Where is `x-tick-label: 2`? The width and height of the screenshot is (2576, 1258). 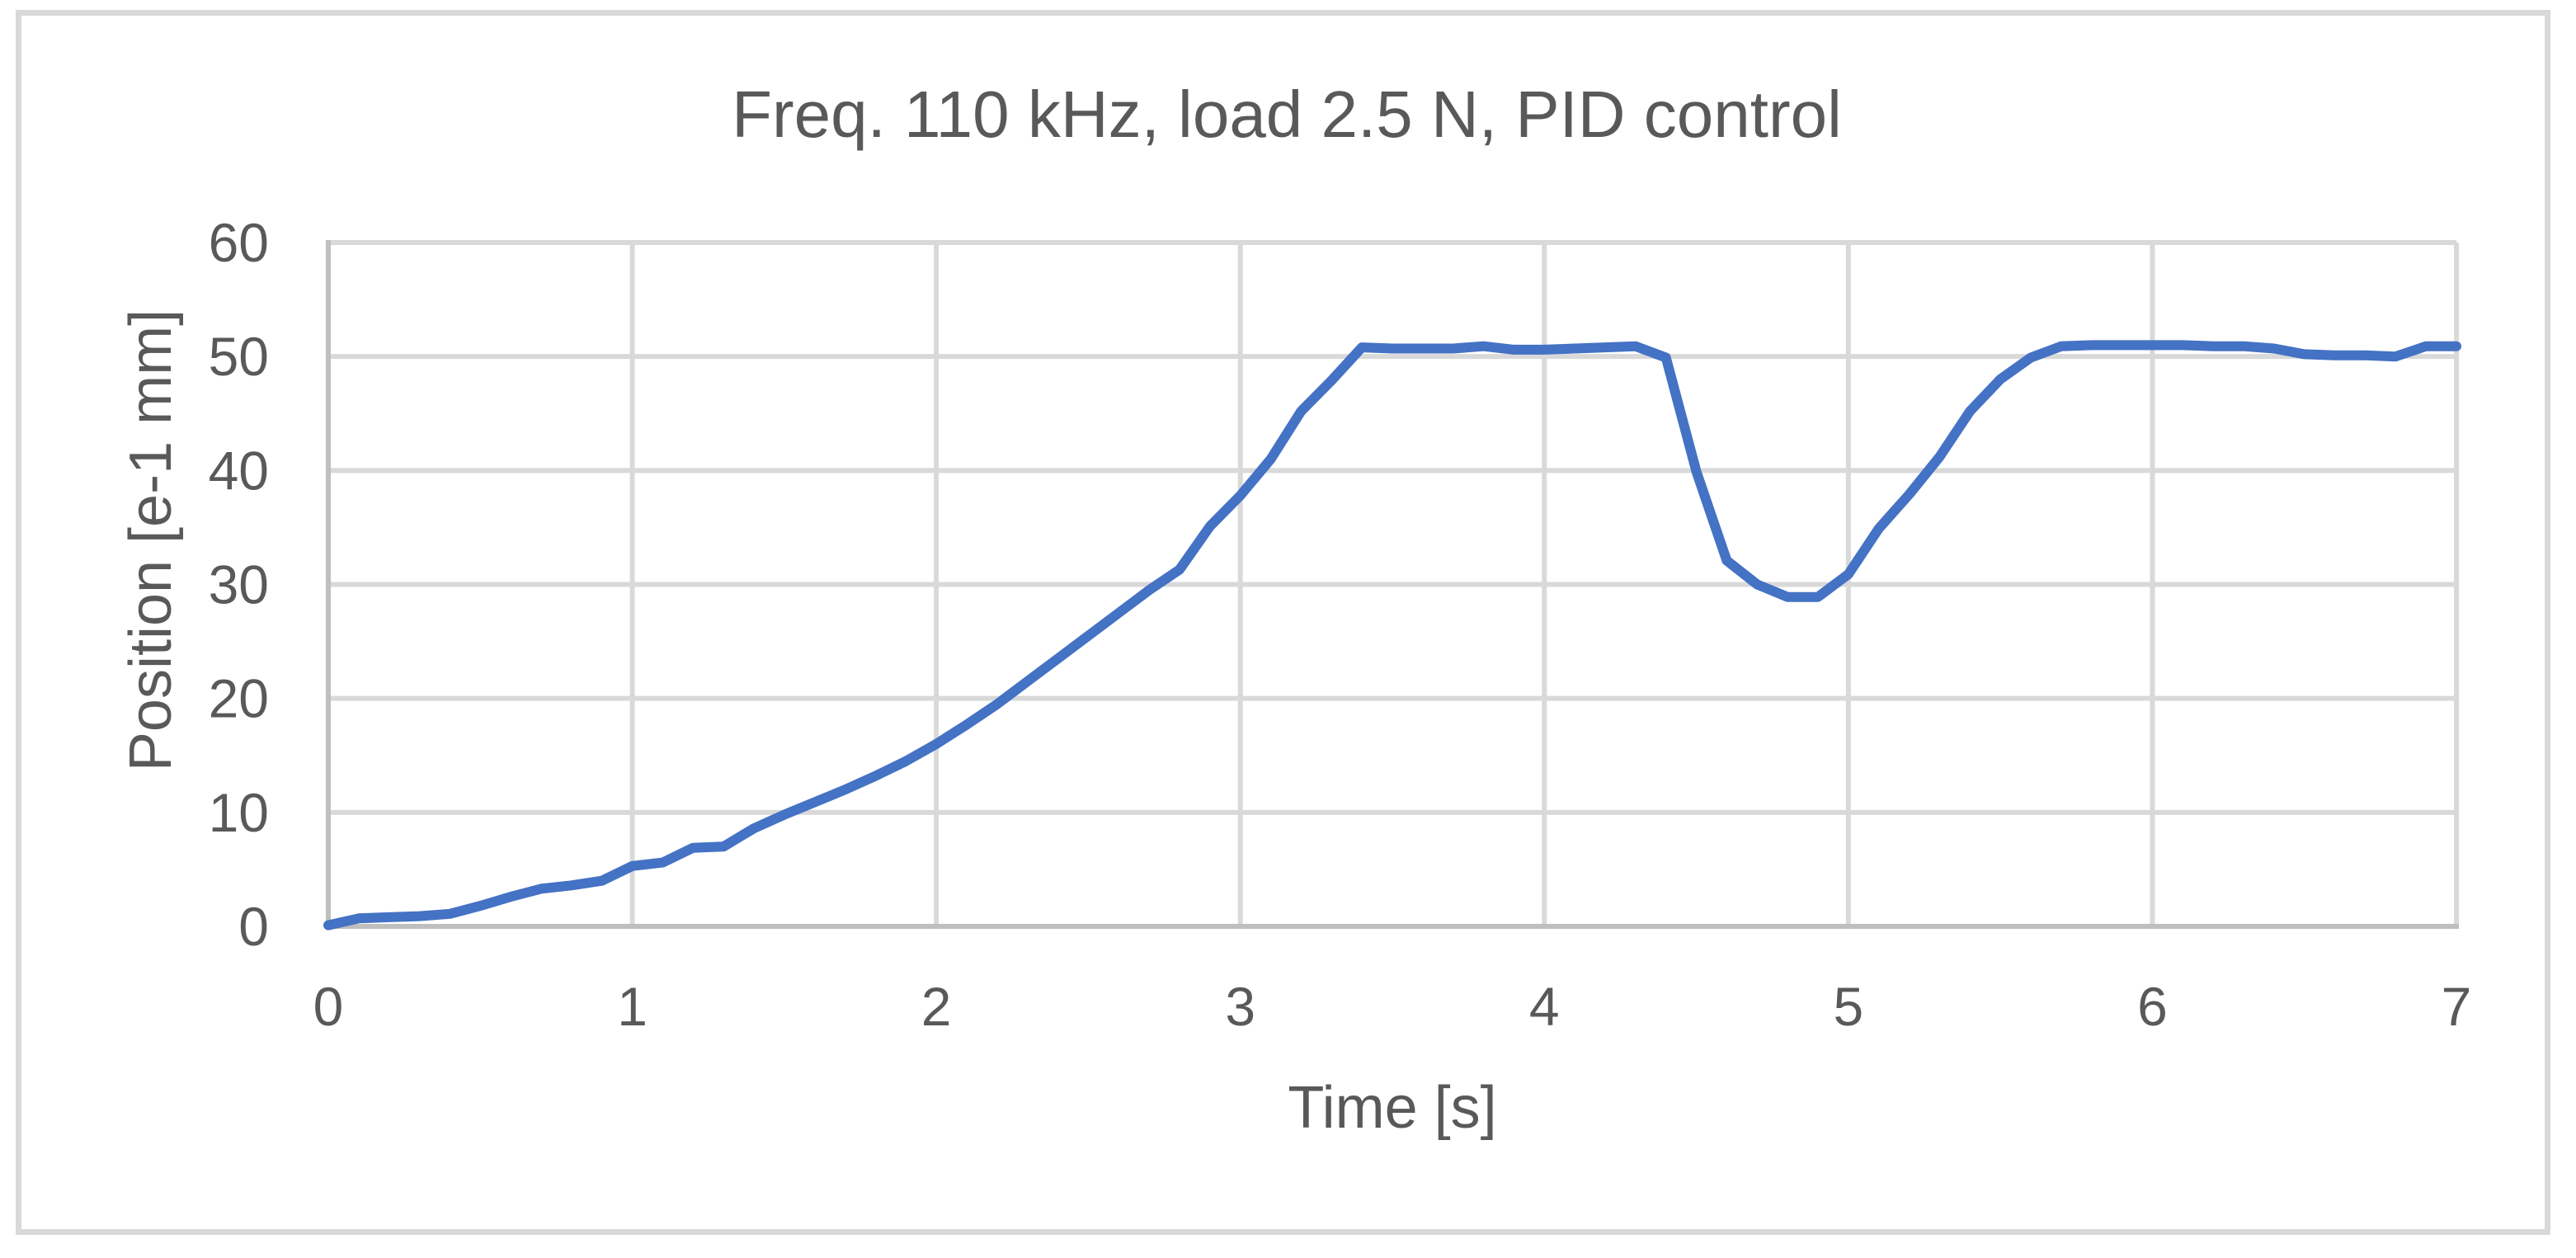
x-tick-label: 2 is located at coordinates (936, 1006).